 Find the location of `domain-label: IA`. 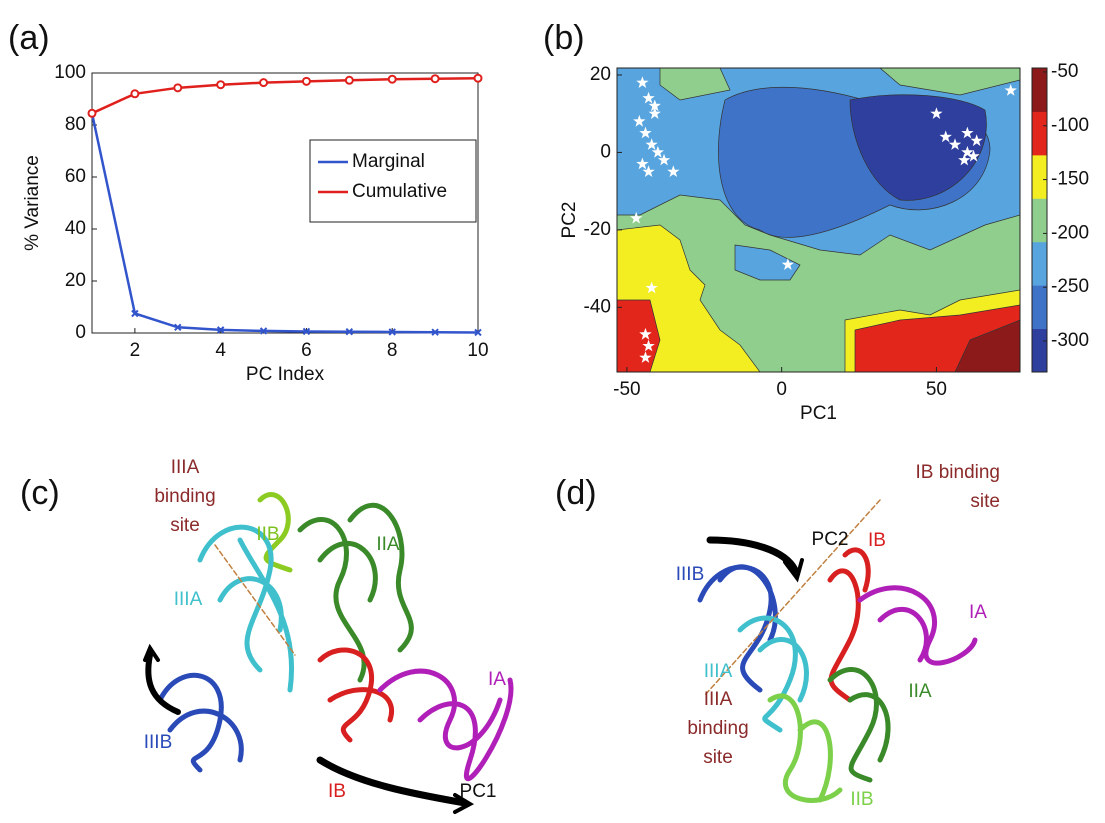

domain-label: IA is located at coordinates (978, 612).